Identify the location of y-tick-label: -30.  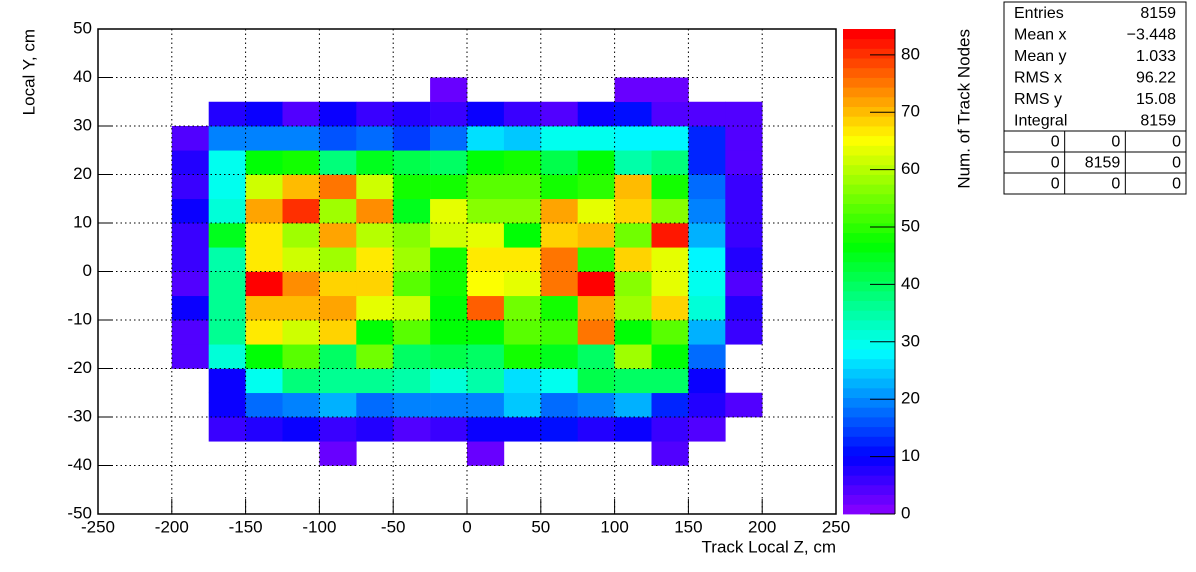
(79, 415).